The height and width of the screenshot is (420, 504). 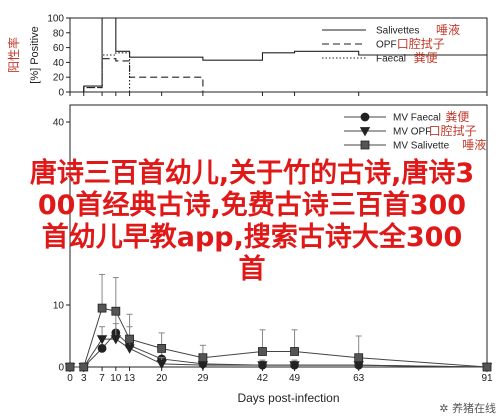 What do you see at coordinates (252, 269) in the screenshot?
I see `overlay-line: 首` at bounding box center [252, 269].